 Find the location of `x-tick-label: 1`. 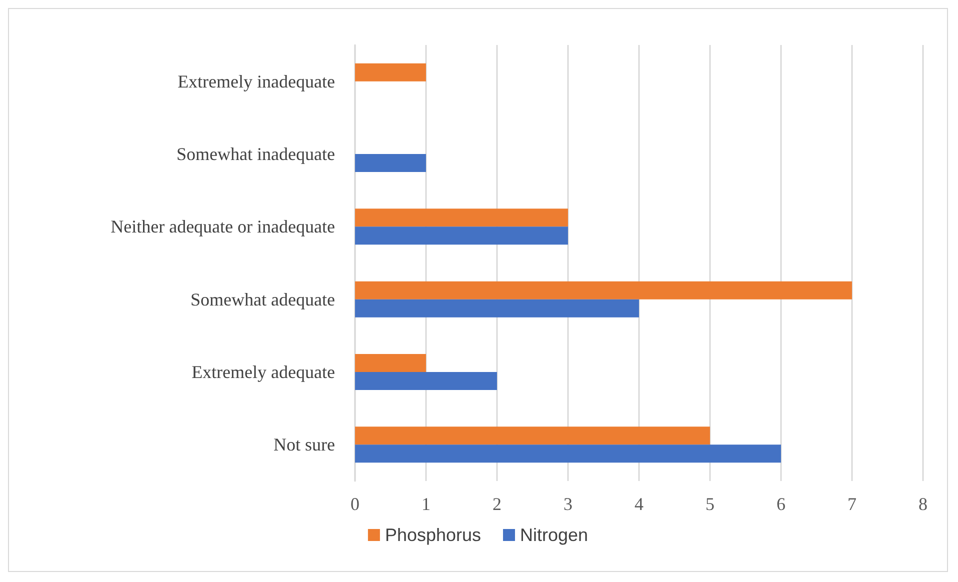

x-tick-label: 1 is located at coordinates (426, 504).